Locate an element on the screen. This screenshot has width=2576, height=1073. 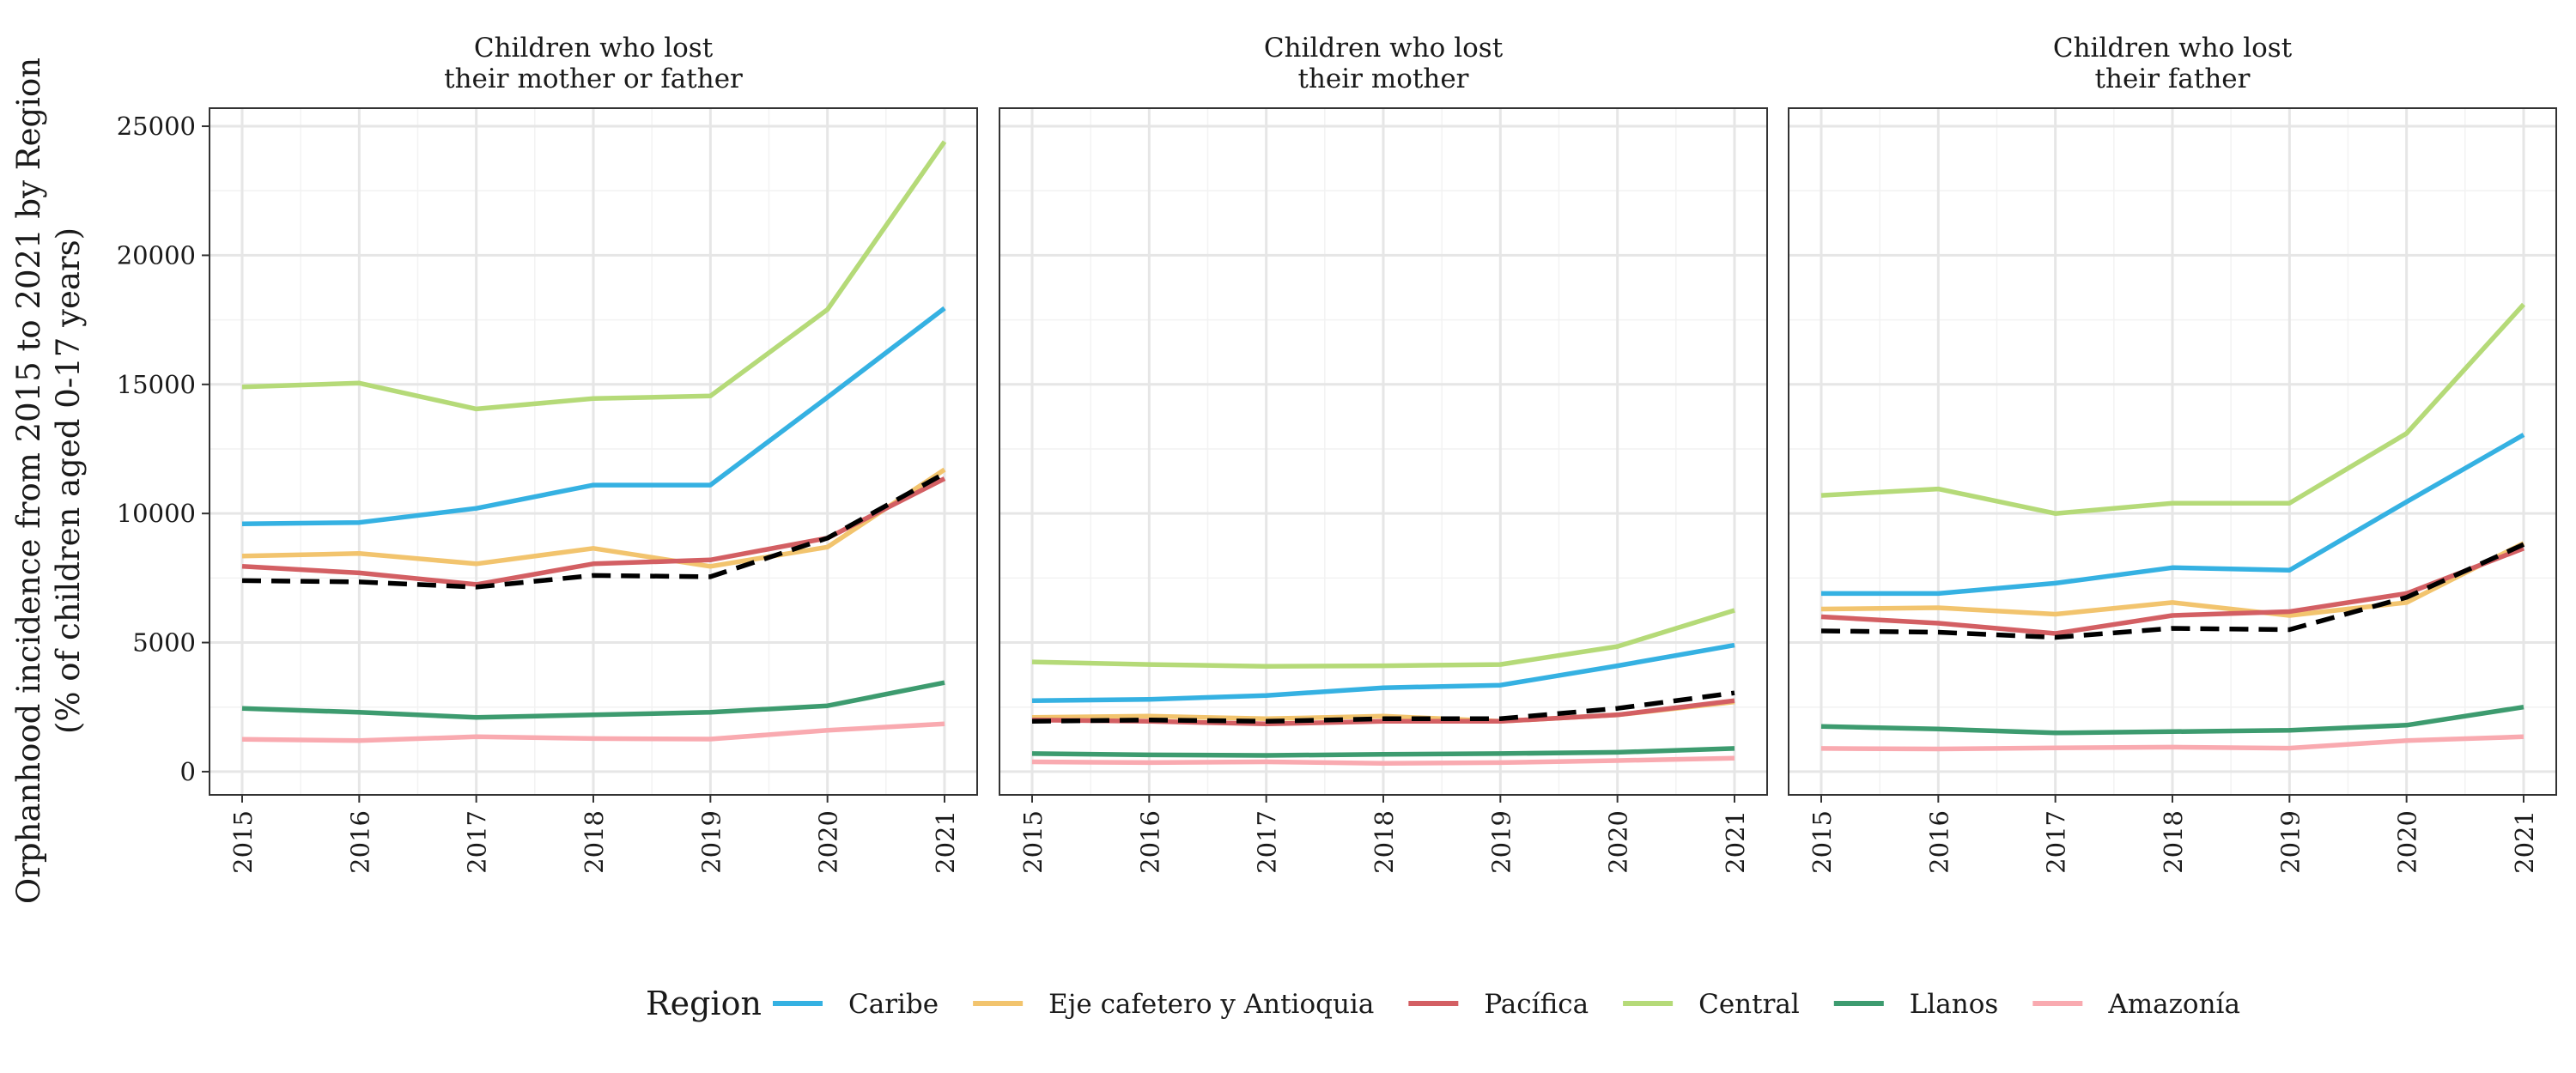
legend-label: Amazonía is located at coordinates (2173, 1005).